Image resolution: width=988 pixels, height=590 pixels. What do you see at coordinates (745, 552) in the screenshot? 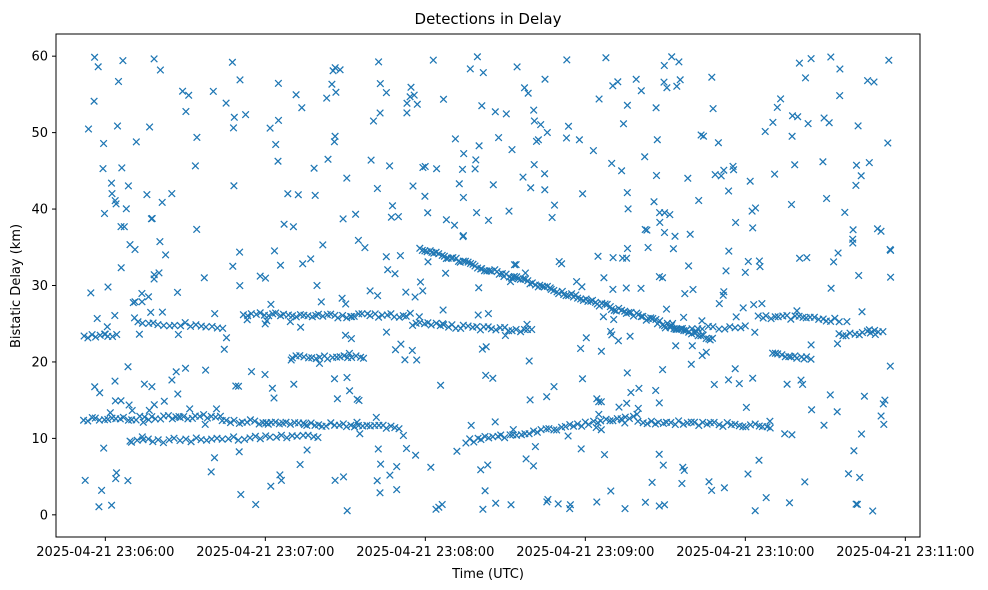
I see `x-tick-label: 2025-04-21 23:10:00` at bounding box center [745, 552].